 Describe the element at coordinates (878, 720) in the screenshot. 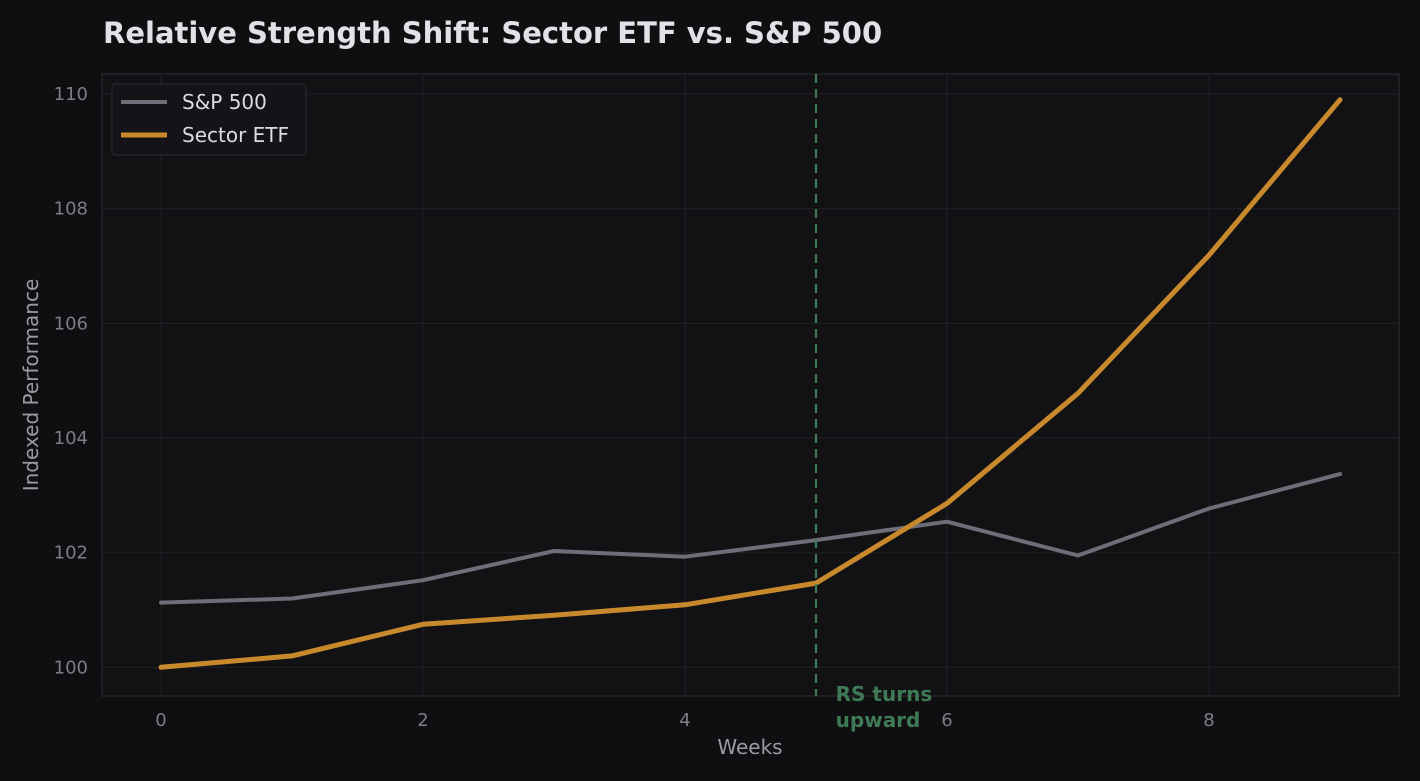

I see `annotation-line: upward` at that location.